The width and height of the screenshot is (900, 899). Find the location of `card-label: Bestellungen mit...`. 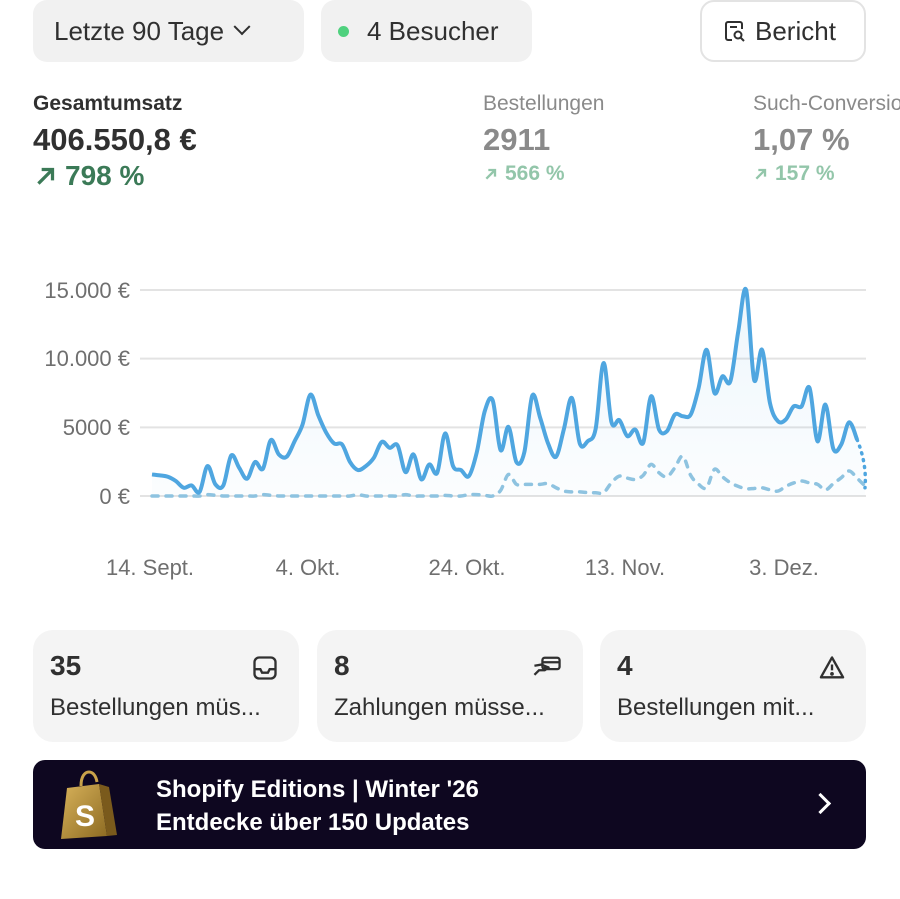

card-label: Bestellungen mit... is located at coordinates (716, 707).